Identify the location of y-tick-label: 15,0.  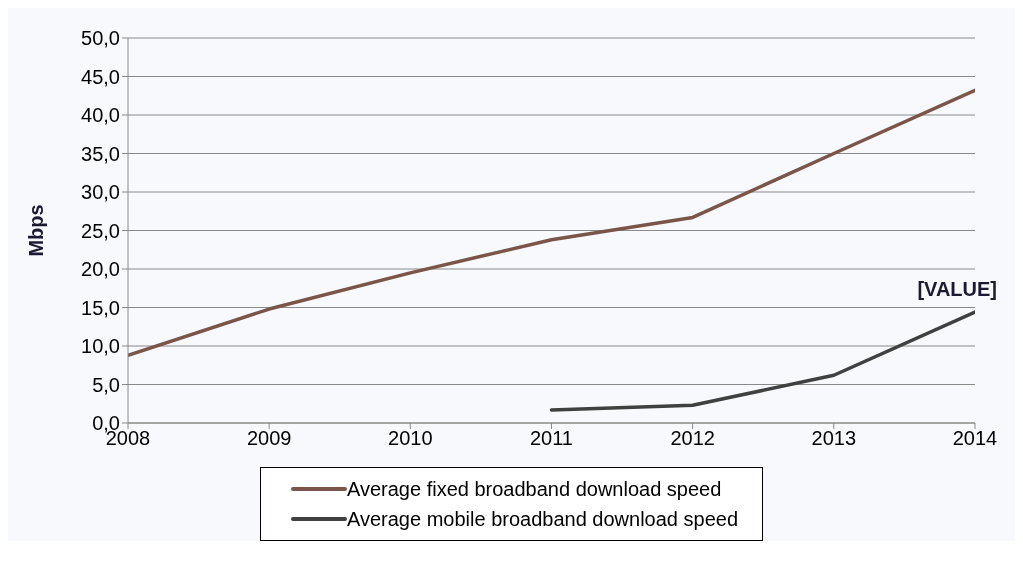
(100, 307).